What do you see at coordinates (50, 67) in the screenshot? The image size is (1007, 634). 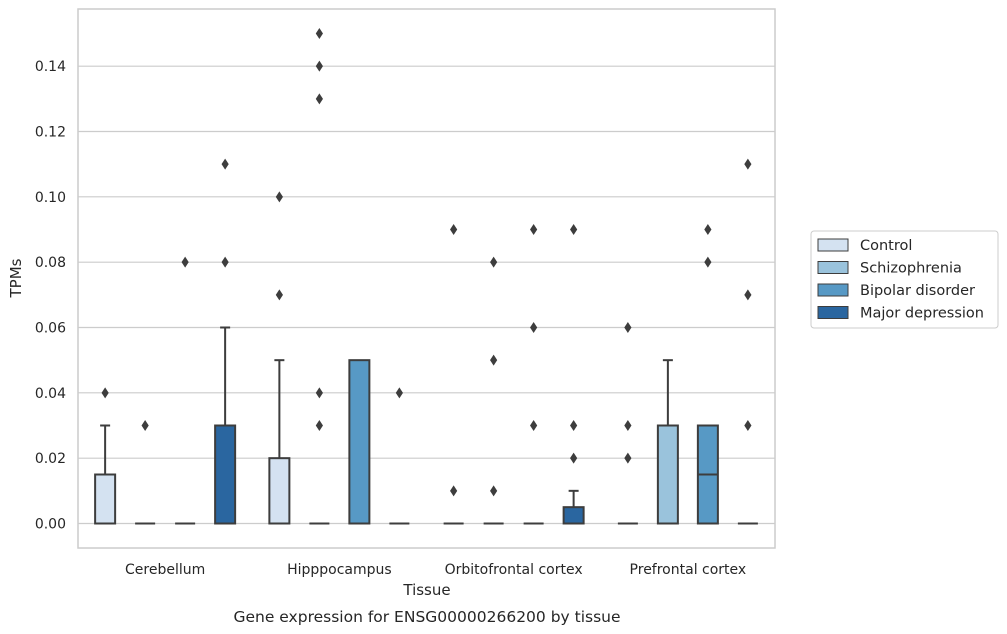 I see `y-tick-label: 0.14` at bounding box center [50, 67].